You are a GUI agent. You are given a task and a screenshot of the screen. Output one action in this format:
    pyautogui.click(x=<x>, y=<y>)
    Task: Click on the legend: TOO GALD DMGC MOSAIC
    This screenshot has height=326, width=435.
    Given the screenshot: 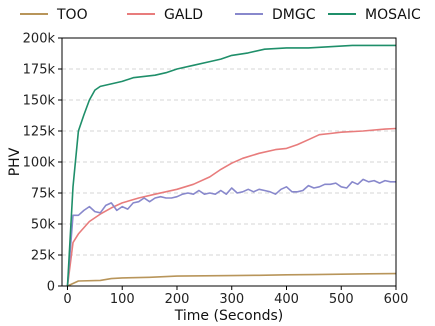 What is the action you would take?
    pyautogui.click(x=220, y=15)
    